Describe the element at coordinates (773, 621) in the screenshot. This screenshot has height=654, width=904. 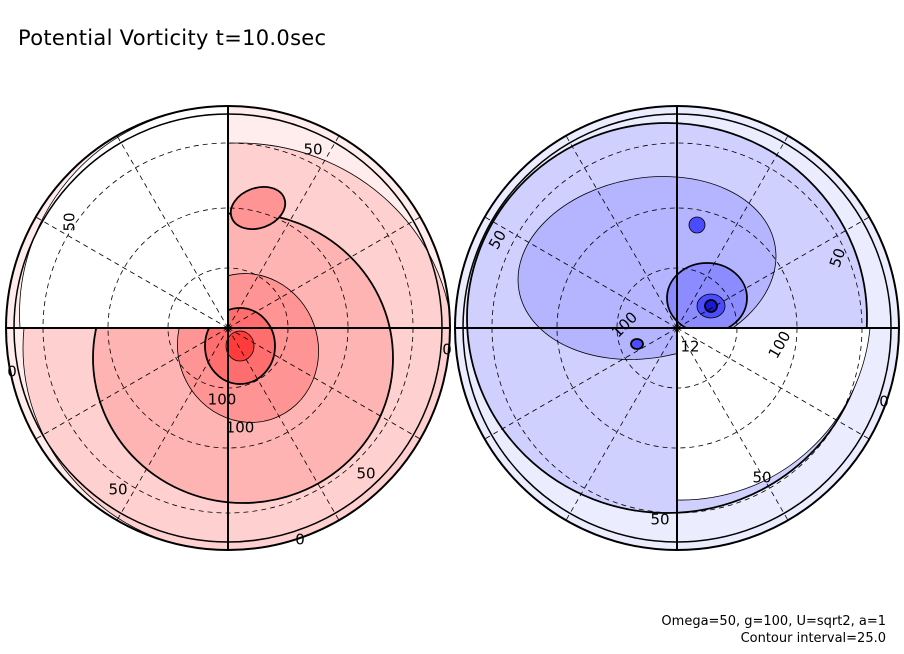
I see `parameters-text: Omega=50, g=100, U=sqrt2, a=1` at that location.